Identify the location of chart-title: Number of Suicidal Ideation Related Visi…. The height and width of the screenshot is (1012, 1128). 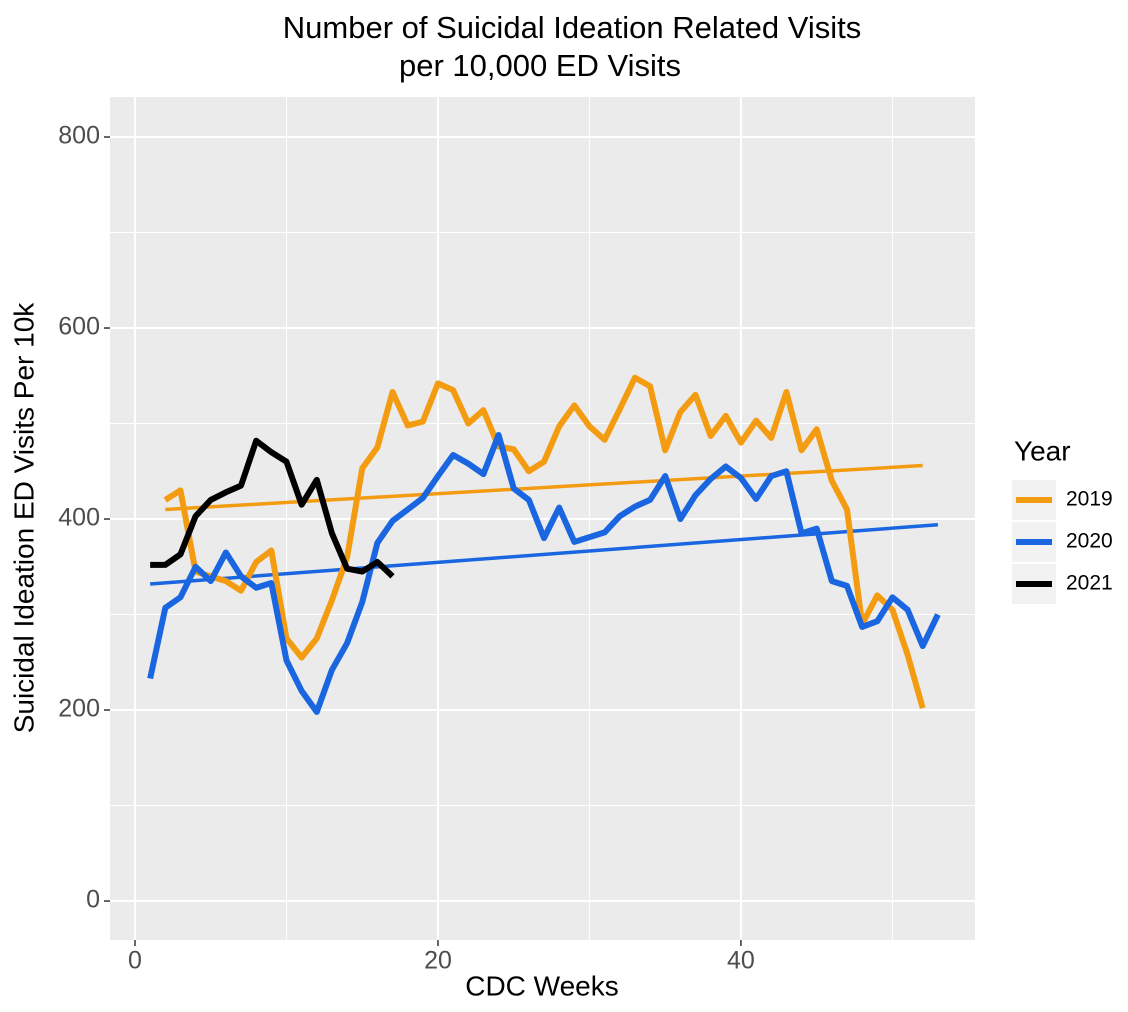
(572, 27).